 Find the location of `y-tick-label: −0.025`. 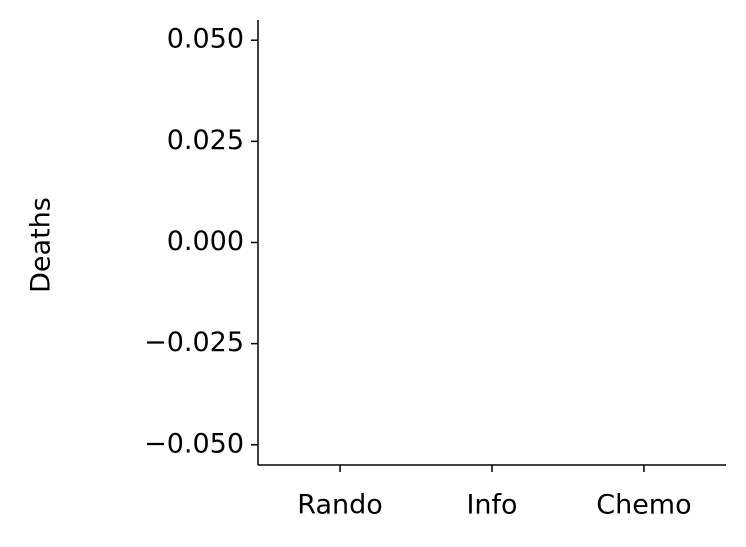

y-tick-label: −0.025 is located at coordinates (194, 342).